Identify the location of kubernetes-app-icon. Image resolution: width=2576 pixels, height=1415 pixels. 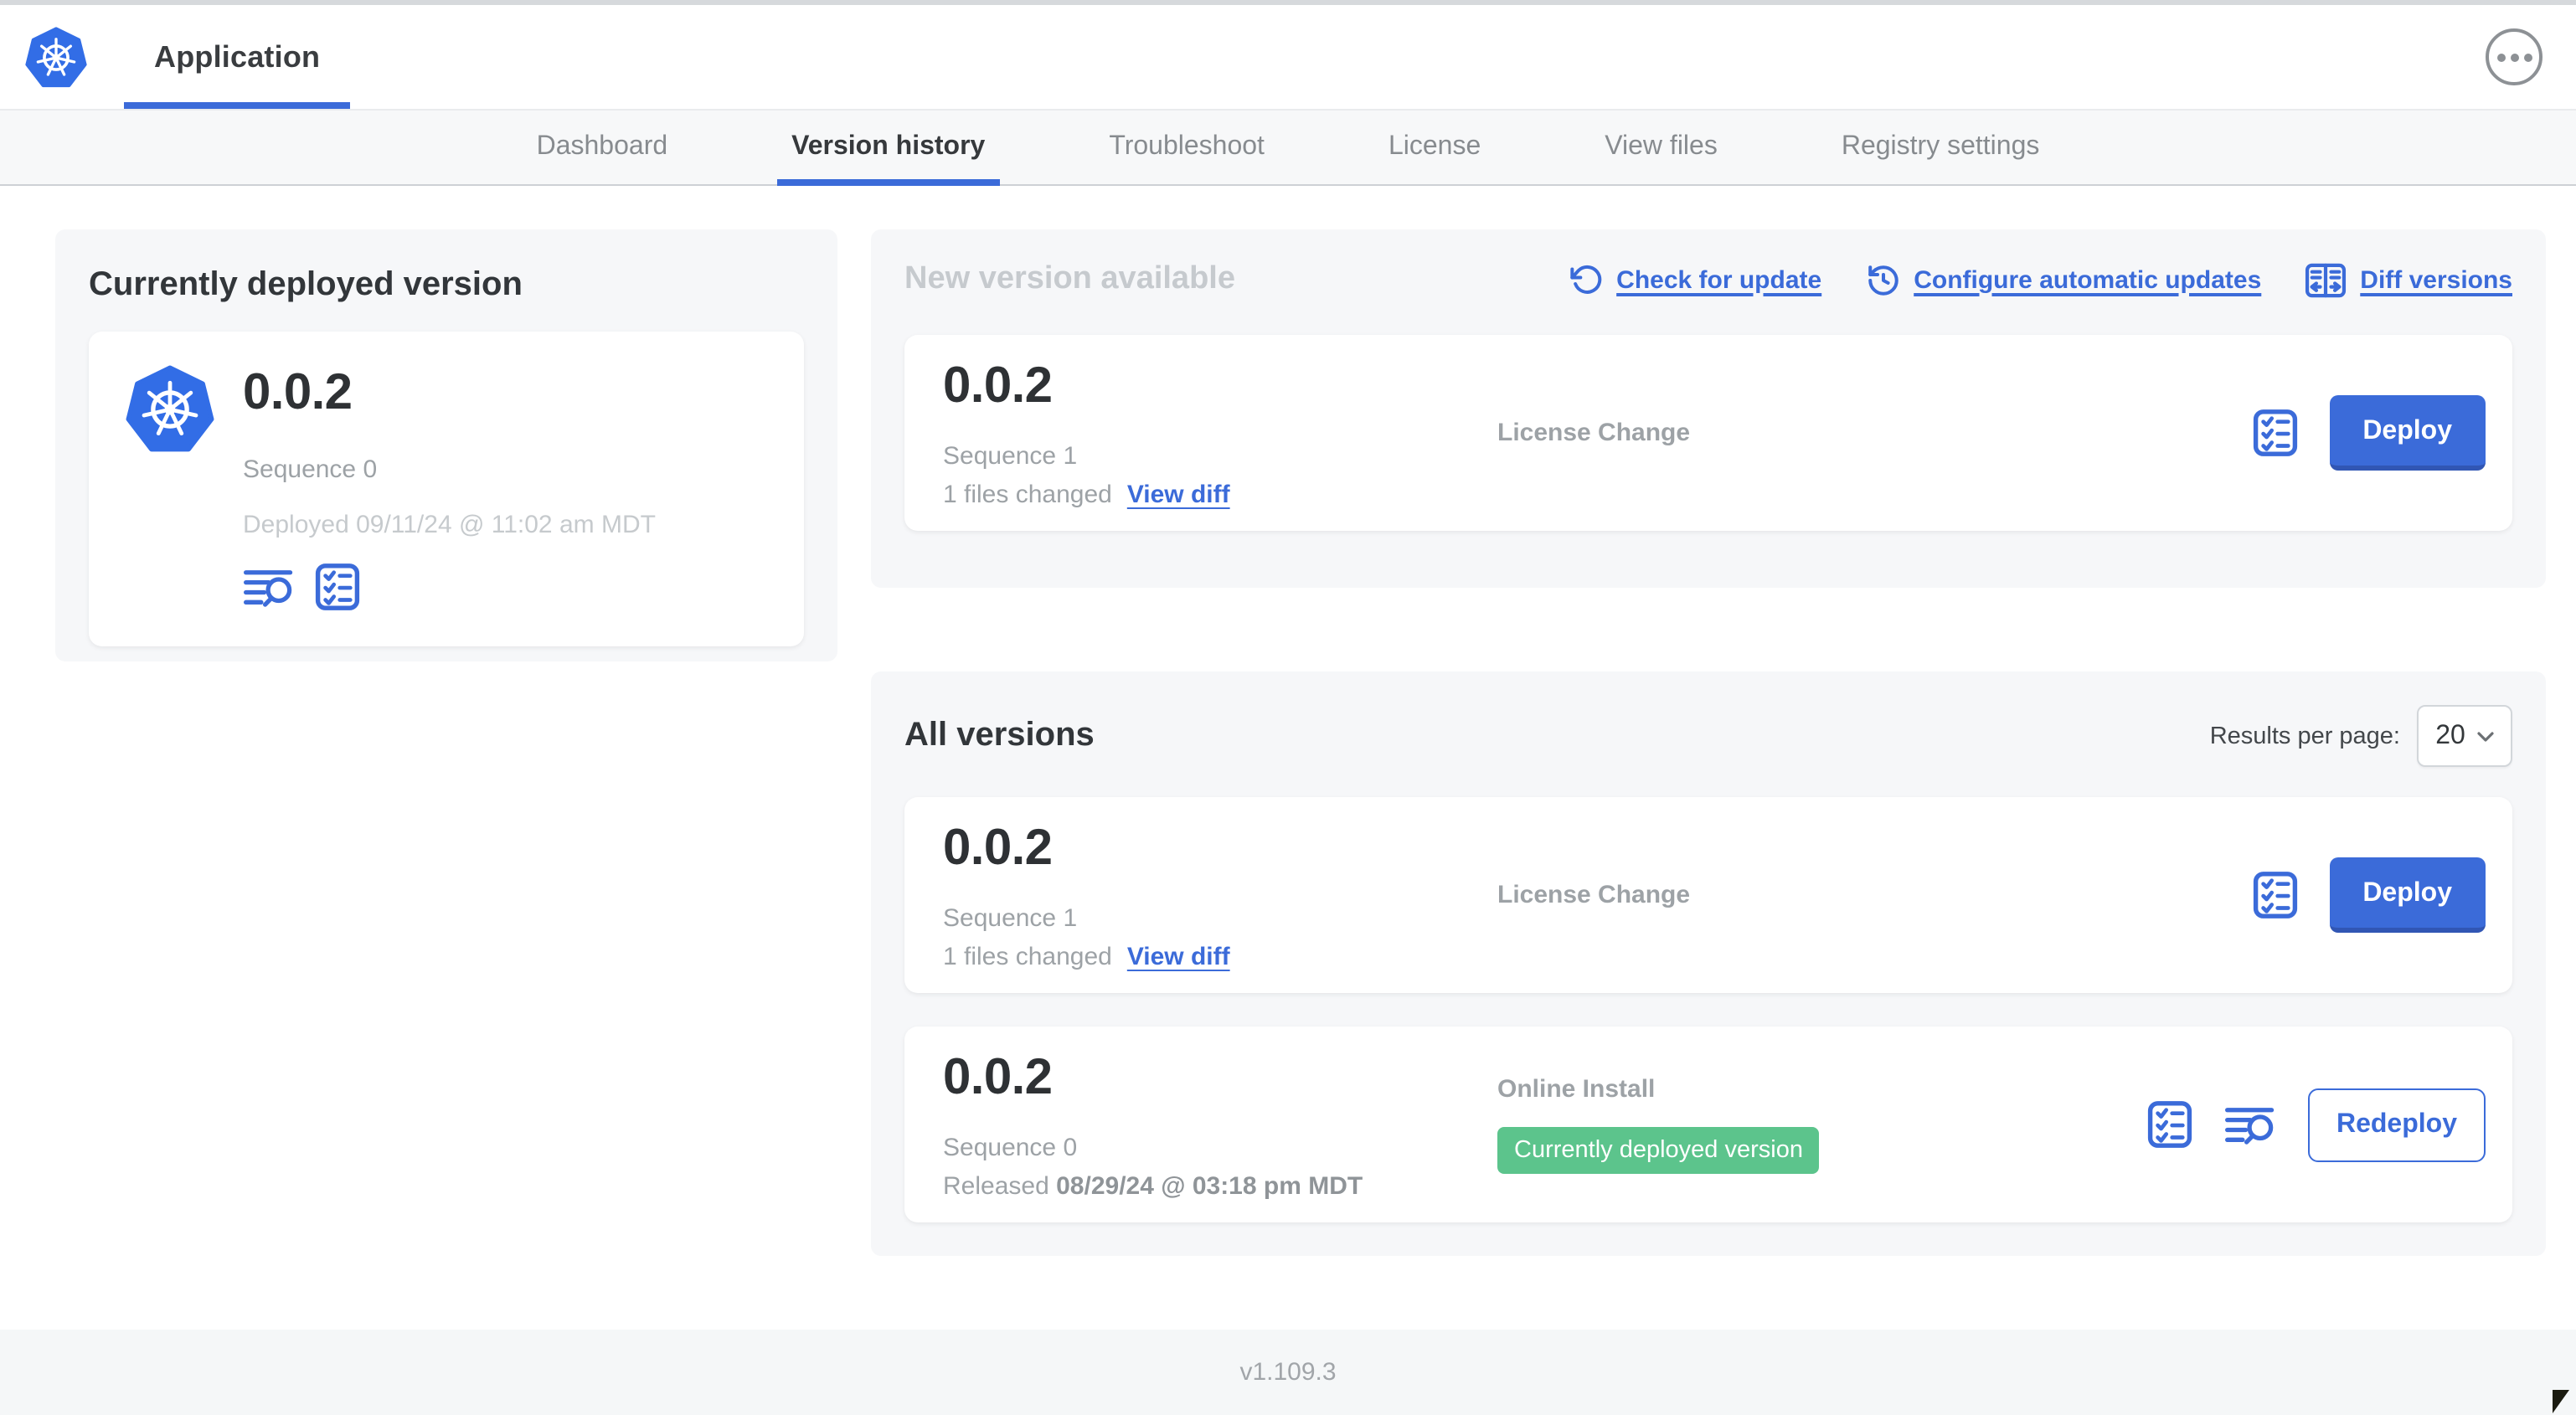
(170, 409).